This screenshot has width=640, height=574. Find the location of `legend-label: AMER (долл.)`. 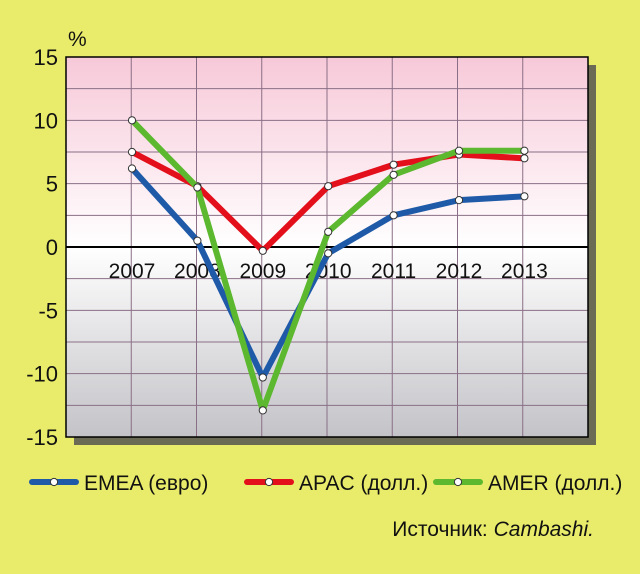

legend-label: AMER (долл.) is located at coordinates (555, 483).